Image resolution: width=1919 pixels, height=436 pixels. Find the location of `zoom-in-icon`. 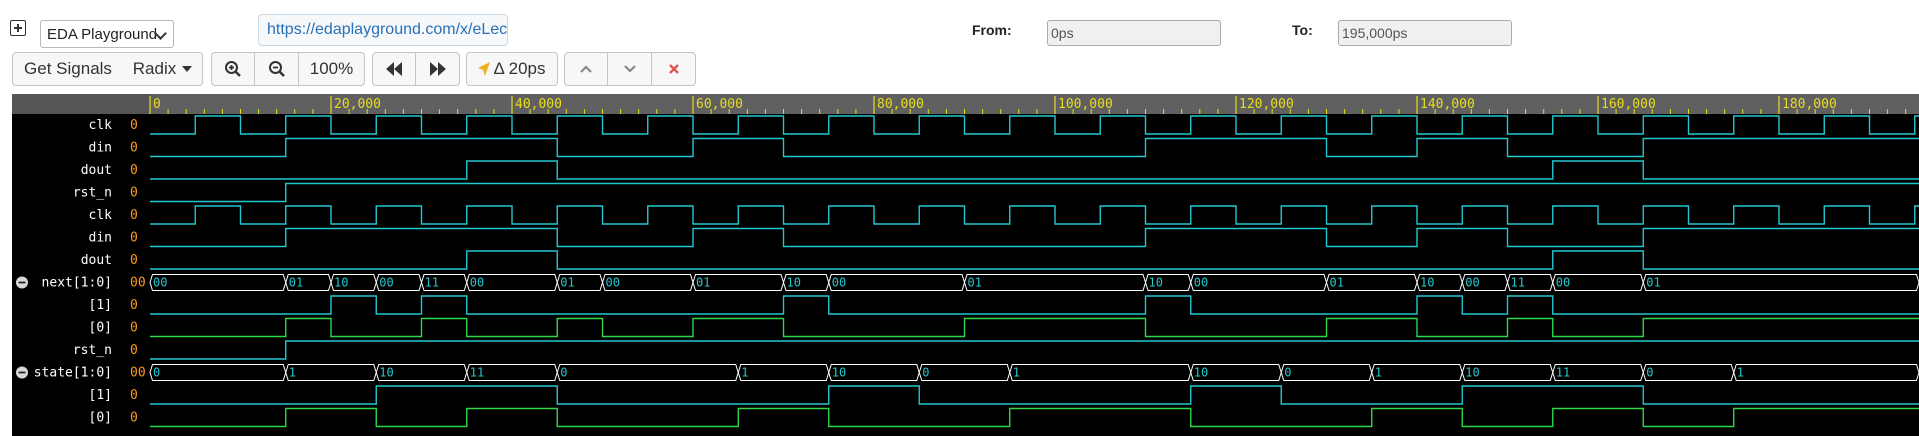

zoom-in-icon is located at coordinates (233, 69).